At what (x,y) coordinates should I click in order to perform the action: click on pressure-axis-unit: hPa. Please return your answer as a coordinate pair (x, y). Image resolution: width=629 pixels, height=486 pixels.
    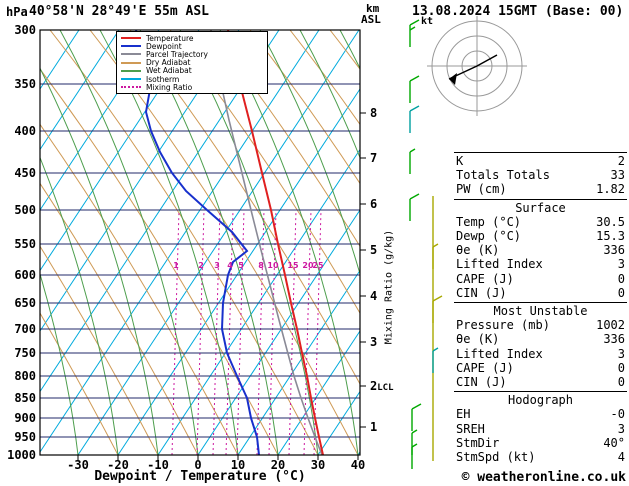
    Looking at the image, I should click on (17, 12).